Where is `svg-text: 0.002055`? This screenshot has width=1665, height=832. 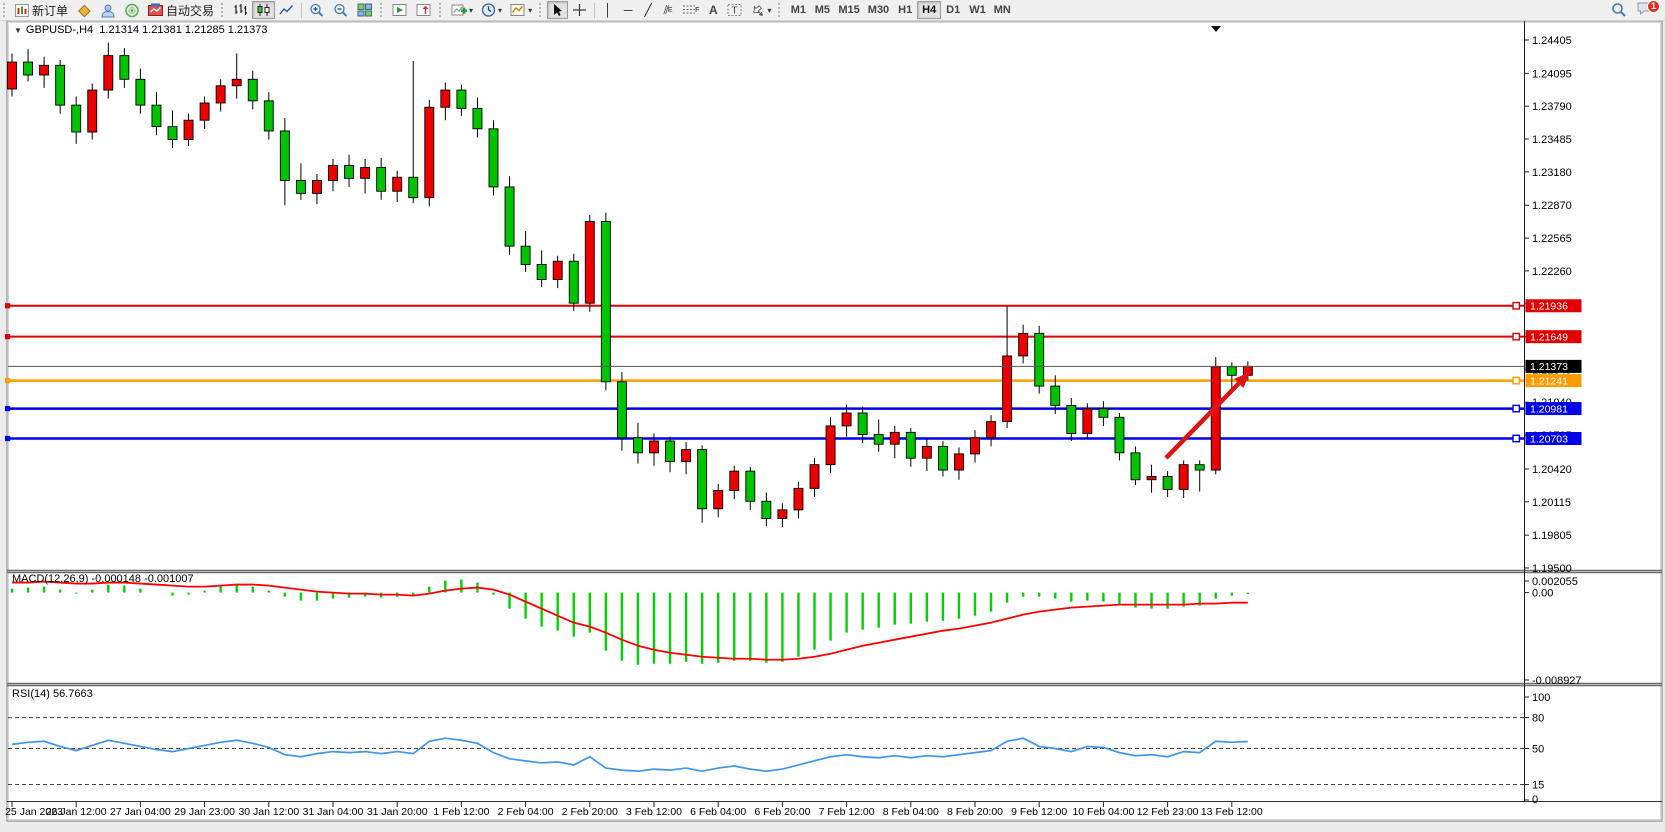 svg-text: 0.002055 is located at coordinates (1555, 582).